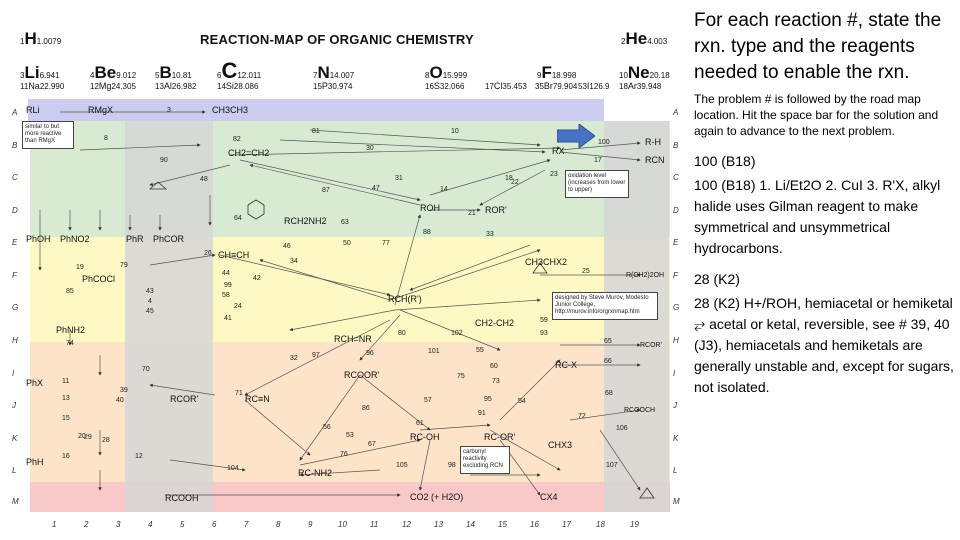 This screenshot has height=540, width=960. I want to click on rxn-number: 41, so click(228, 318).